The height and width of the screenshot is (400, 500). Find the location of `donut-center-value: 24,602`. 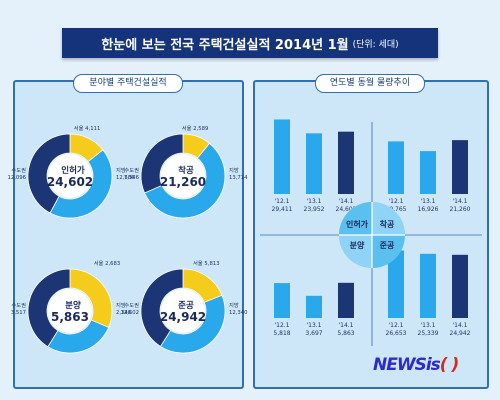

donut-center-value: 24,602 is located at coordinates (70, 182).